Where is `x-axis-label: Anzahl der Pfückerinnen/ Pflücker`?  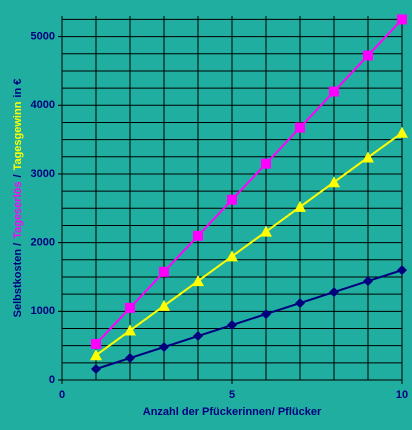
x-axis-label: Anzahl der Pfückerinnen/ Pflücker is located at coordinates (232, 412).